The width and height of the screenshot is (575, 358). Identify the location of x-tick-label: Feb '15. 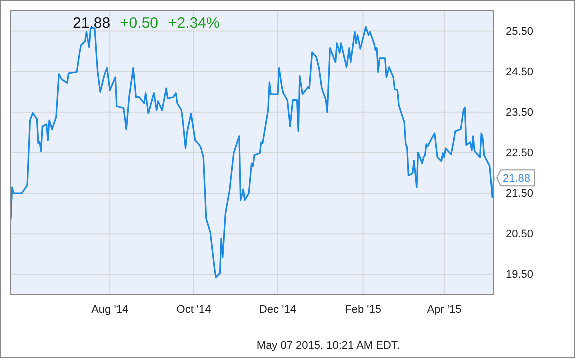
(363, 310).